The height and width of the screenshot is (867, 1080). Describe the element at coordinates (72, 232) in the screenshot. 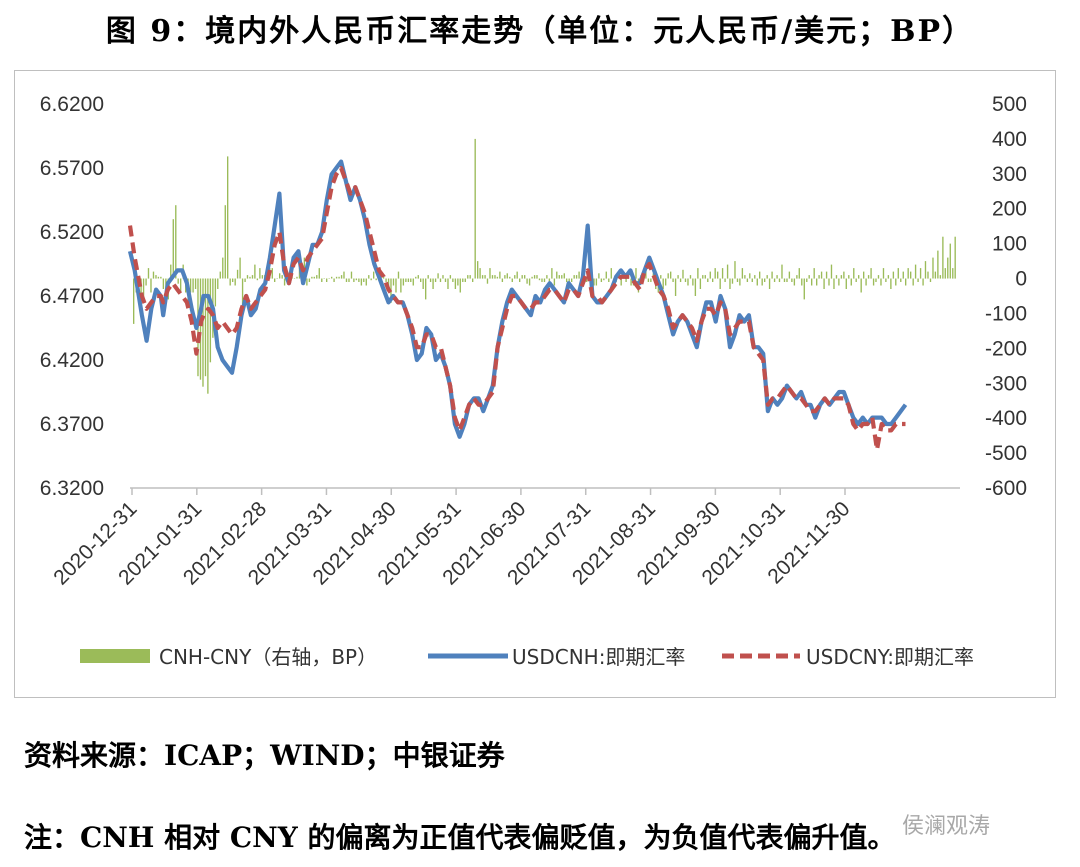

I see `y-left-tick-label: 6.5200` at that location.